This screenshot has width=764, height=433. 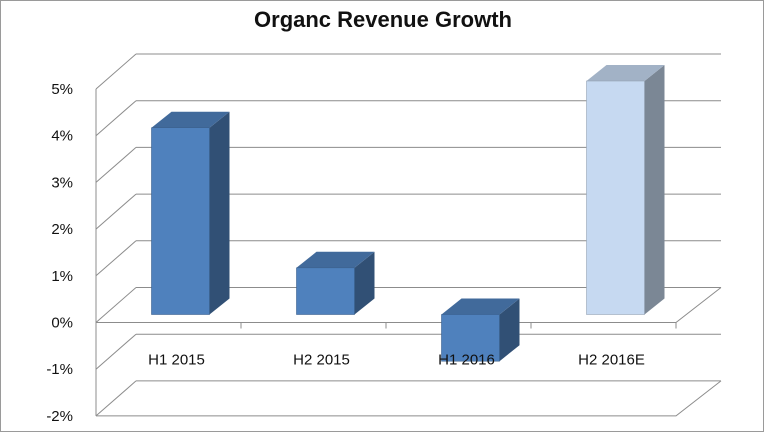 What do you see at coordinates (62, 136) in the screenshot?
I see `y-tick-label: 4%` at bounding box center [62, 136].